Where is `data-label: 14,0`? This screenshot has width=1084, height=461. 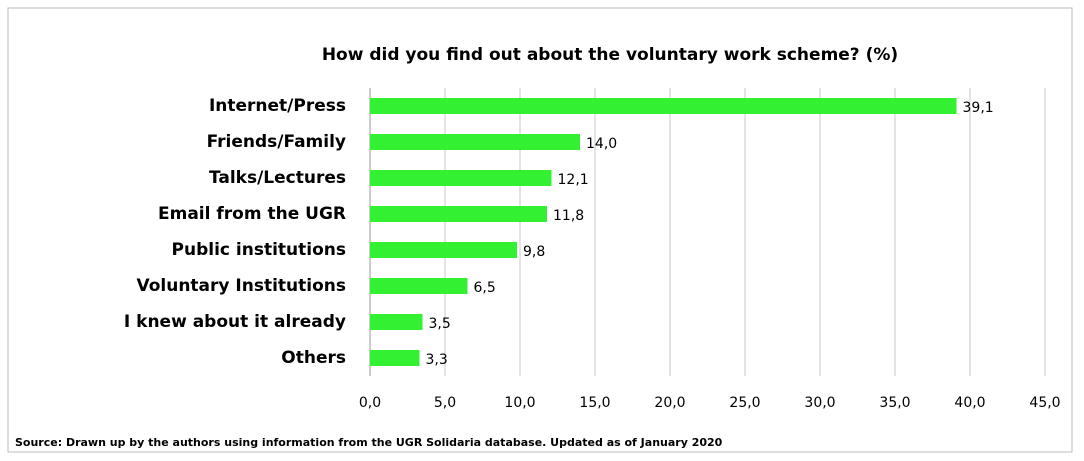 data-label: 14,0 is located at coordinates (601, 144).